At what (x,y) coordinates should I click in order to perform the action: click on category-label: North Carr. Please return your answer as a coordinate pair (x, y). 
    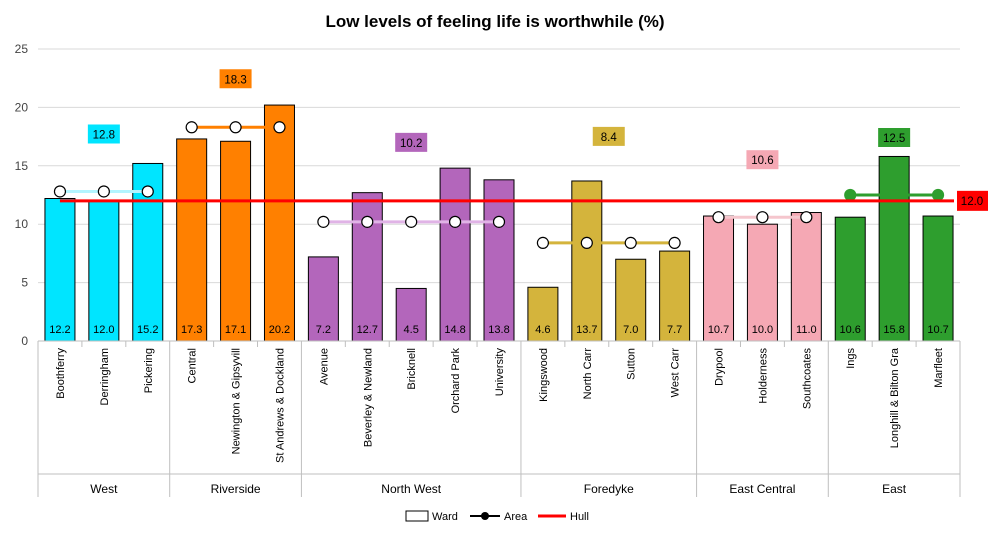
    Looking at the image, I should click on (588, 374).